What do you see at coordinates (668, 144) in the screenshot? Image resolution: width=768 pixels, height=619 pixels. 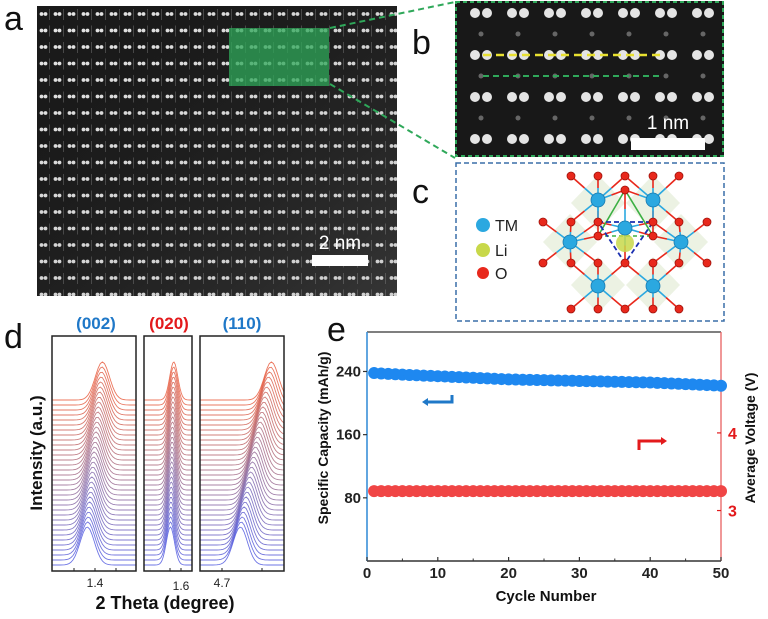 I see `scale-bar-b` at bounding box center [668, 144].